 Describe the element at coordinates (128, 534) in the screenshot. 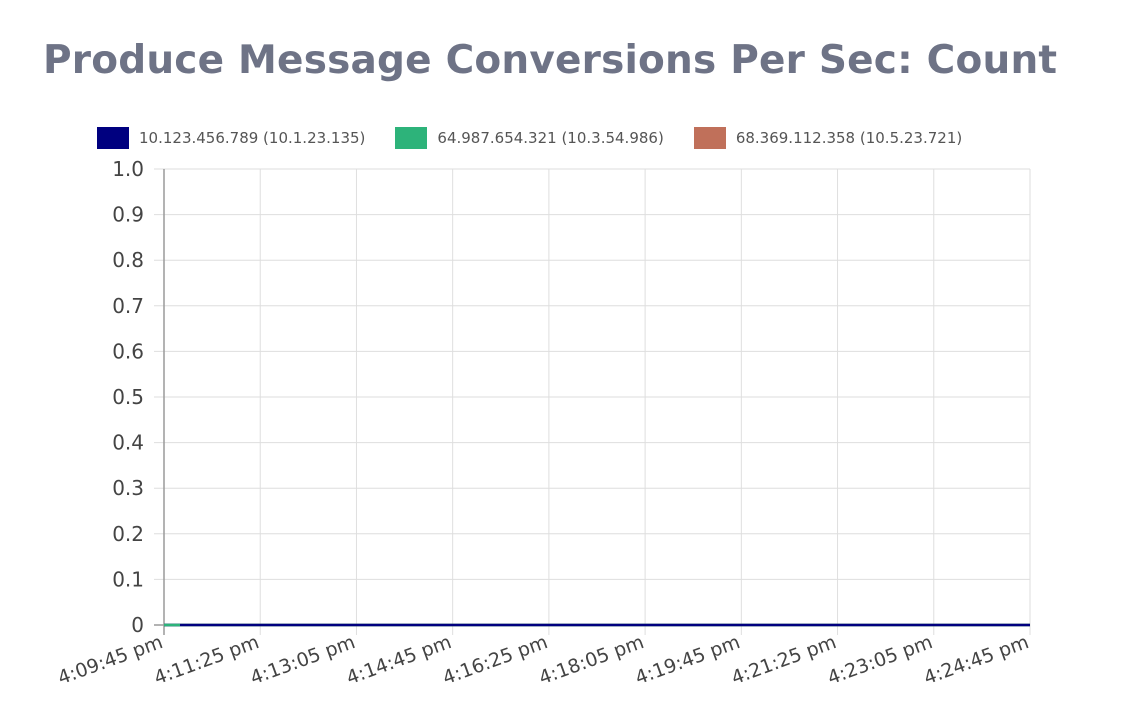

I see `y-tick-label: 0.2` at that location.